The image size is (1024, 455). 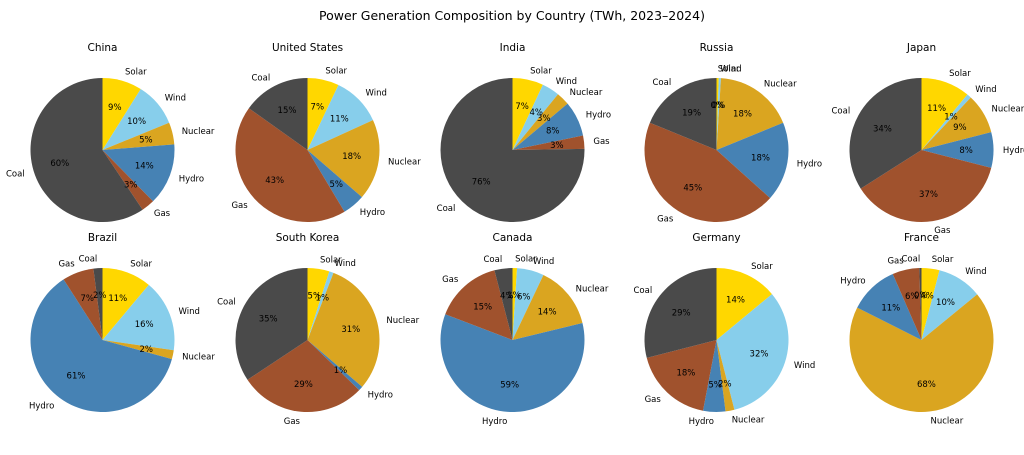 I want to click on pct-label-wind: 4%, so click(x=536, y=113).